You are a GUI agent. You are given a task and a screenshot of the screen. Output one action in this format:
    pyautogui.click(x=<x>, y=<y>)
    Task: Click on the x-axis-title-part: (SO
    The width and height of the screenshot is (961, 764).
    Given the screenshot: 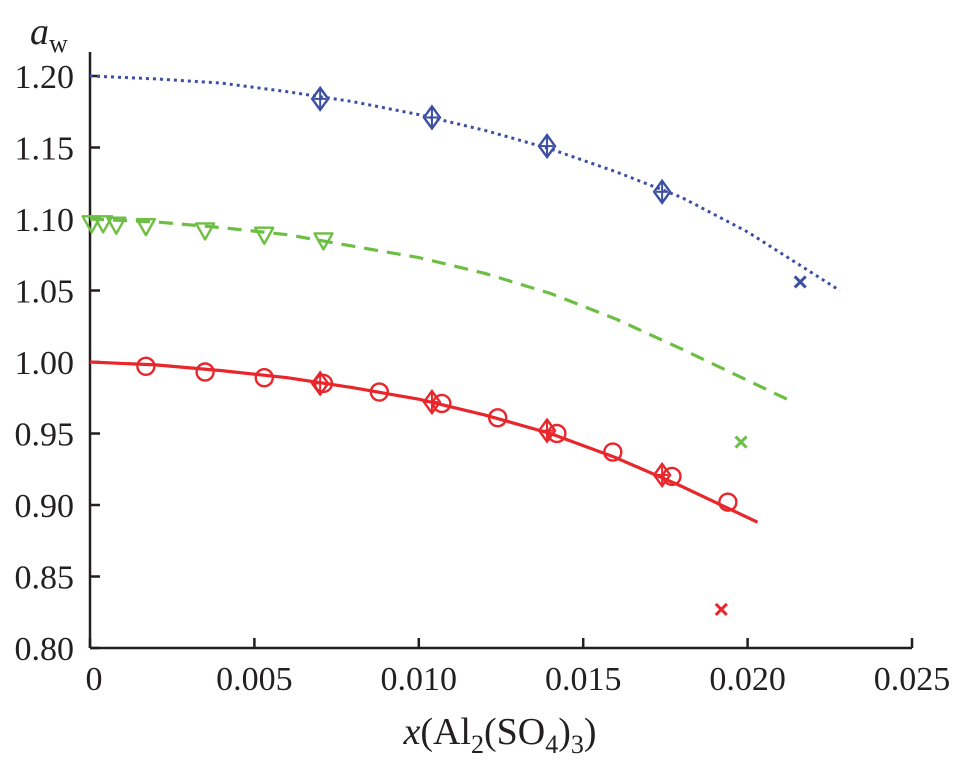 What is the action you would take?
    pyautogui.click(x=514, y=732)
    